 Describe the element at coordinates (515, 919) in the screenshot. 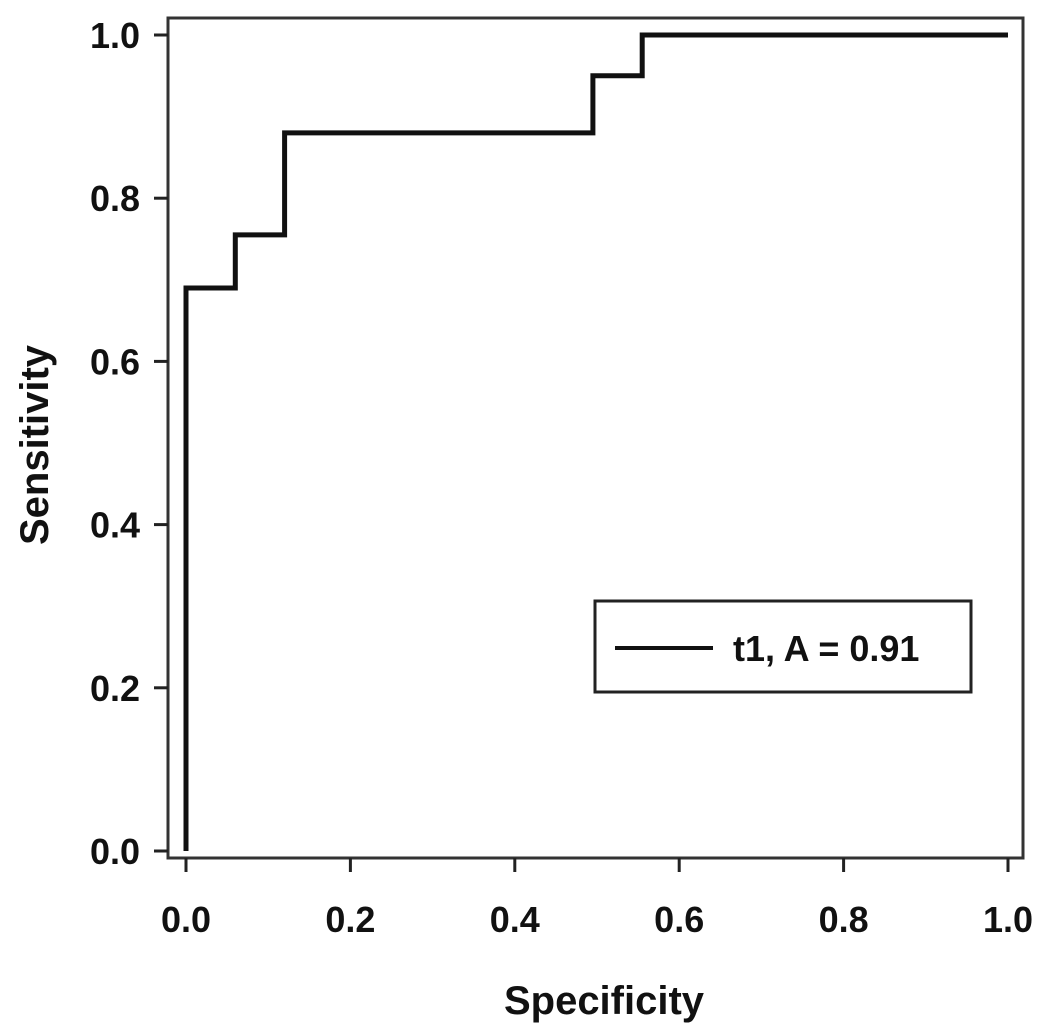

I see `x-tick-label: 0.4` at that location.